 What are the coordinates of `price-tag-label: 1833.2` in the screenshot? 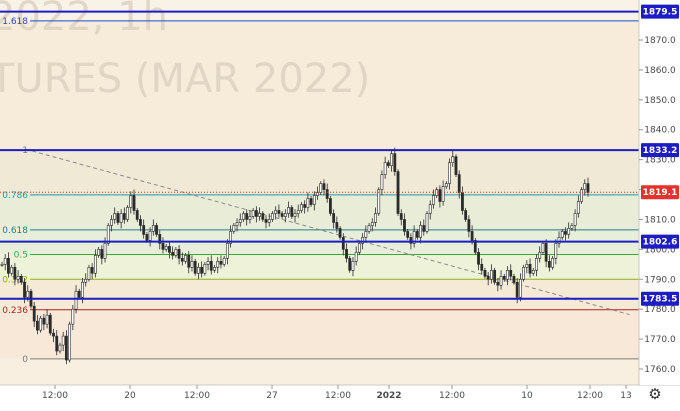 It's located at (660, 151).